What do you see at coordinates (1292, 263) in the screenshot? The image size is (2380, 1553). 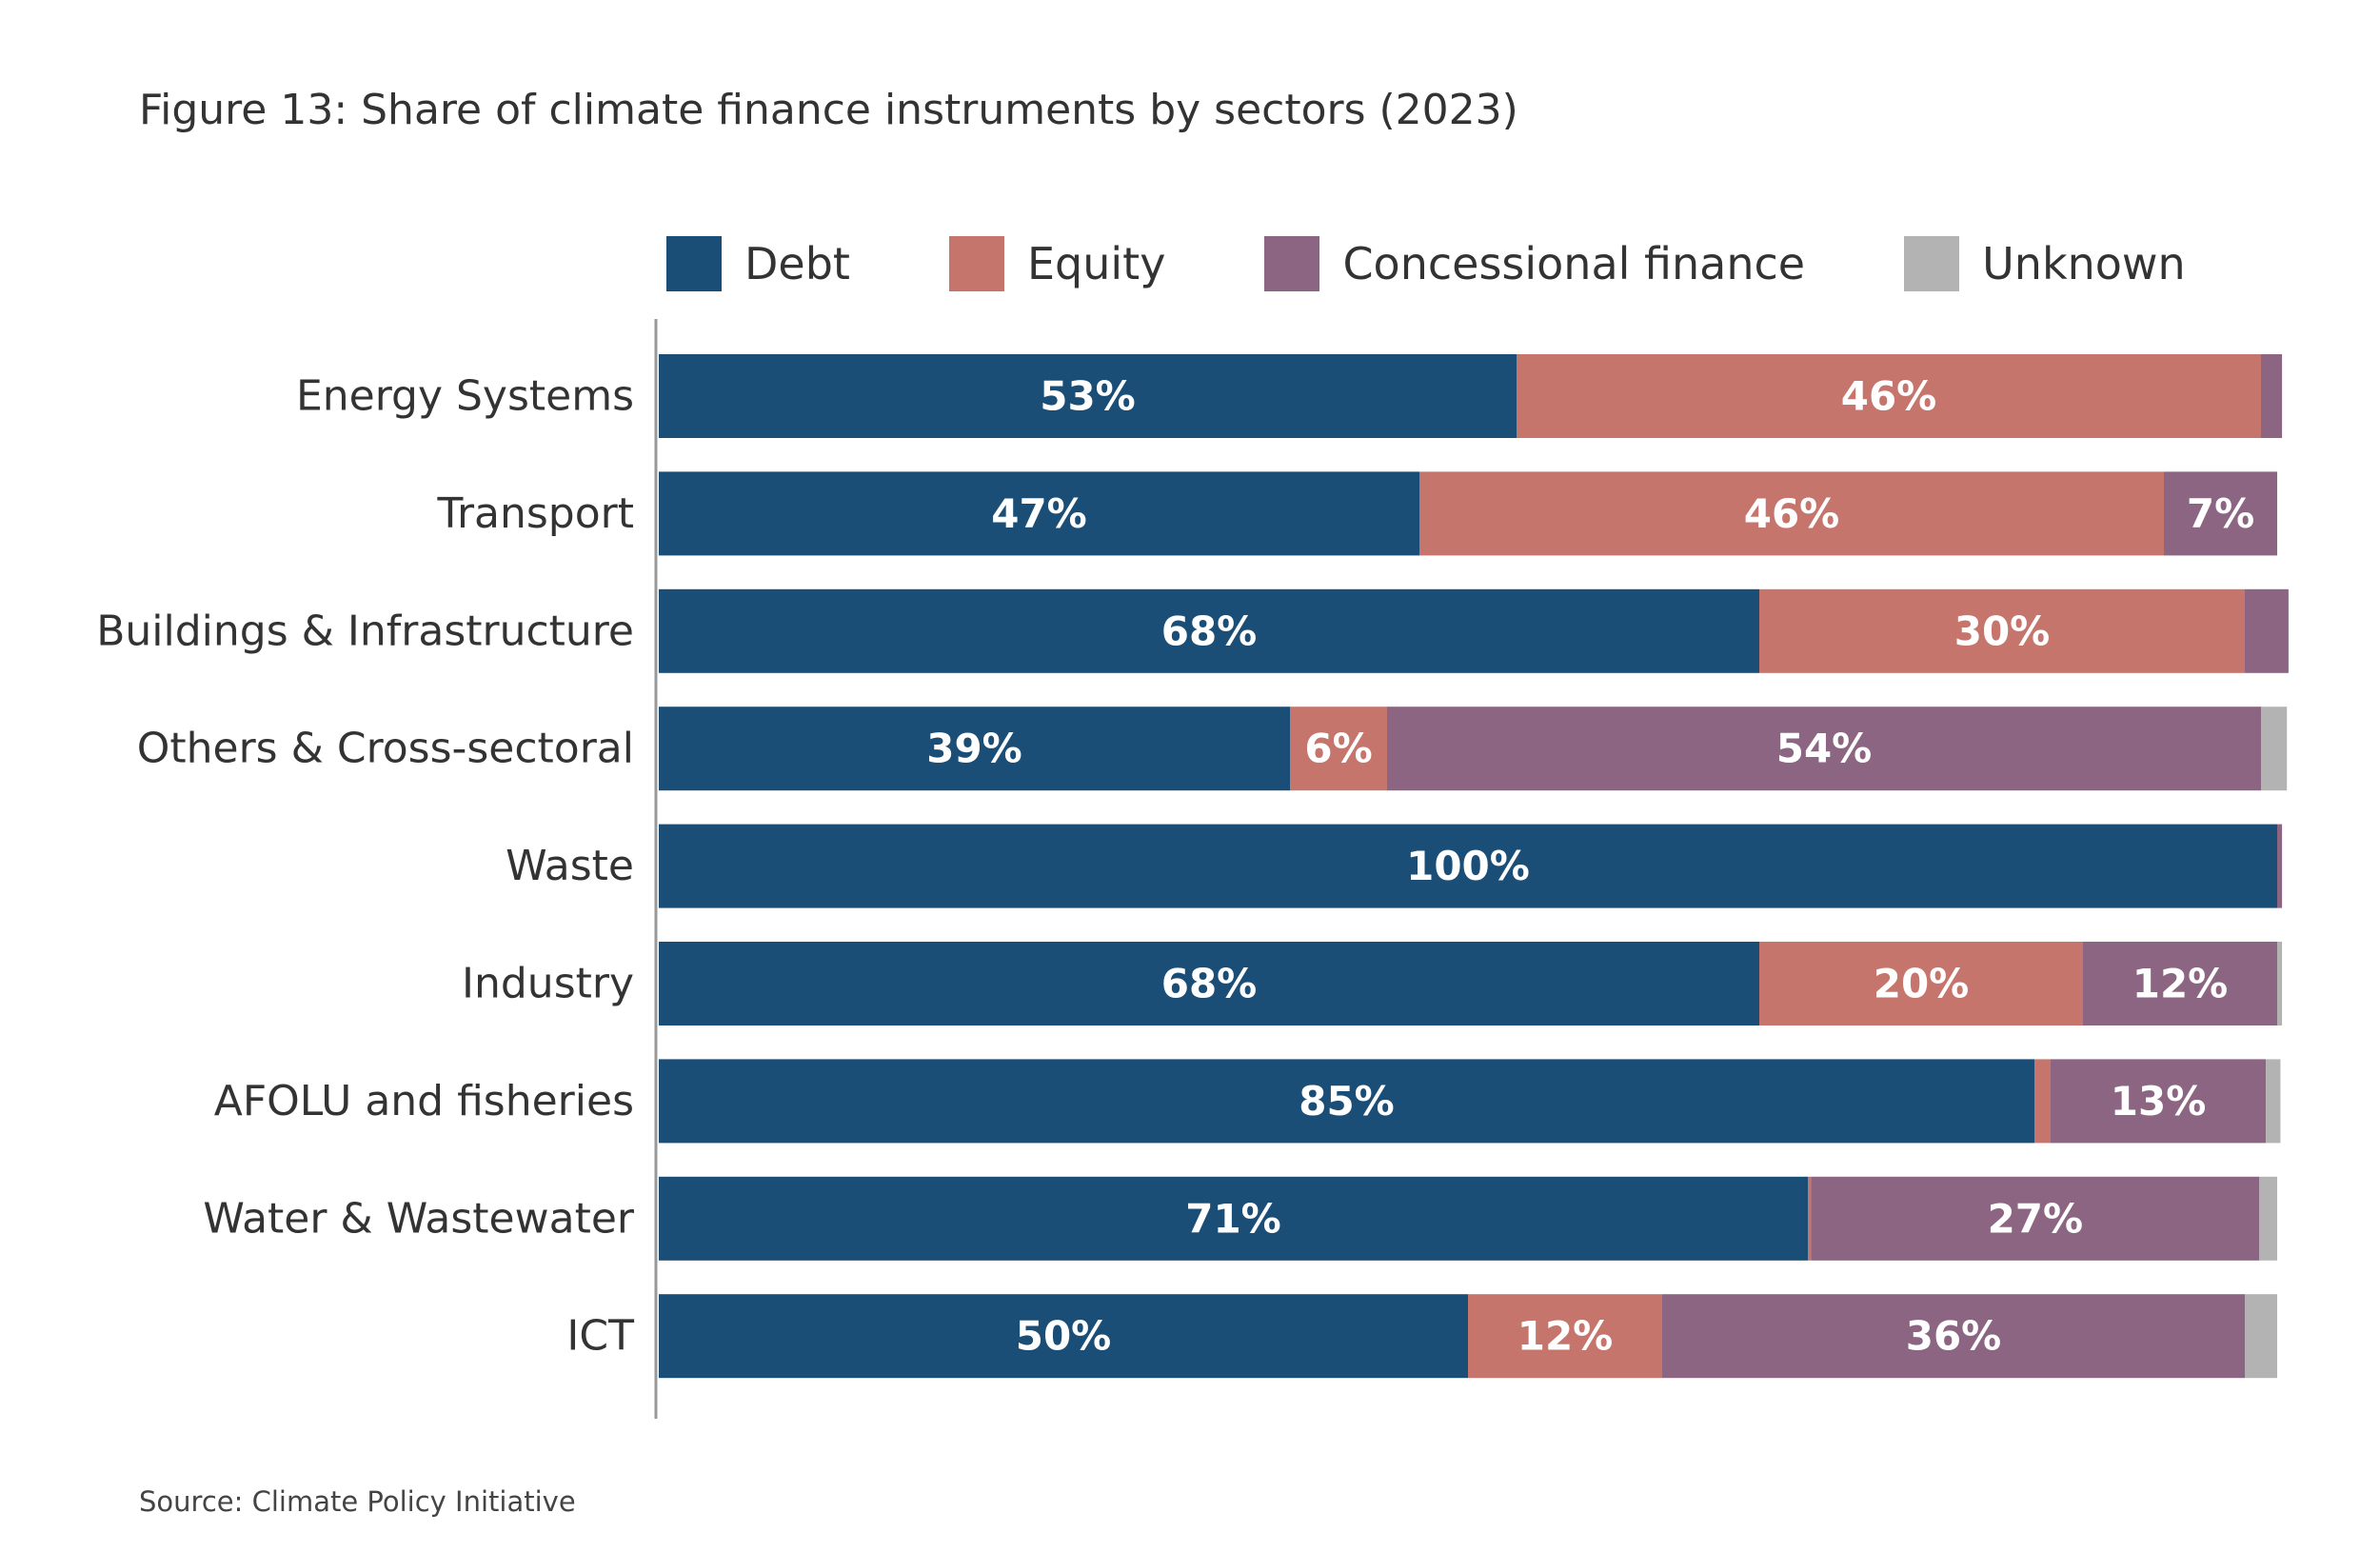 I see `legend-swatch-concessional` at bounding box center [1292, 263].